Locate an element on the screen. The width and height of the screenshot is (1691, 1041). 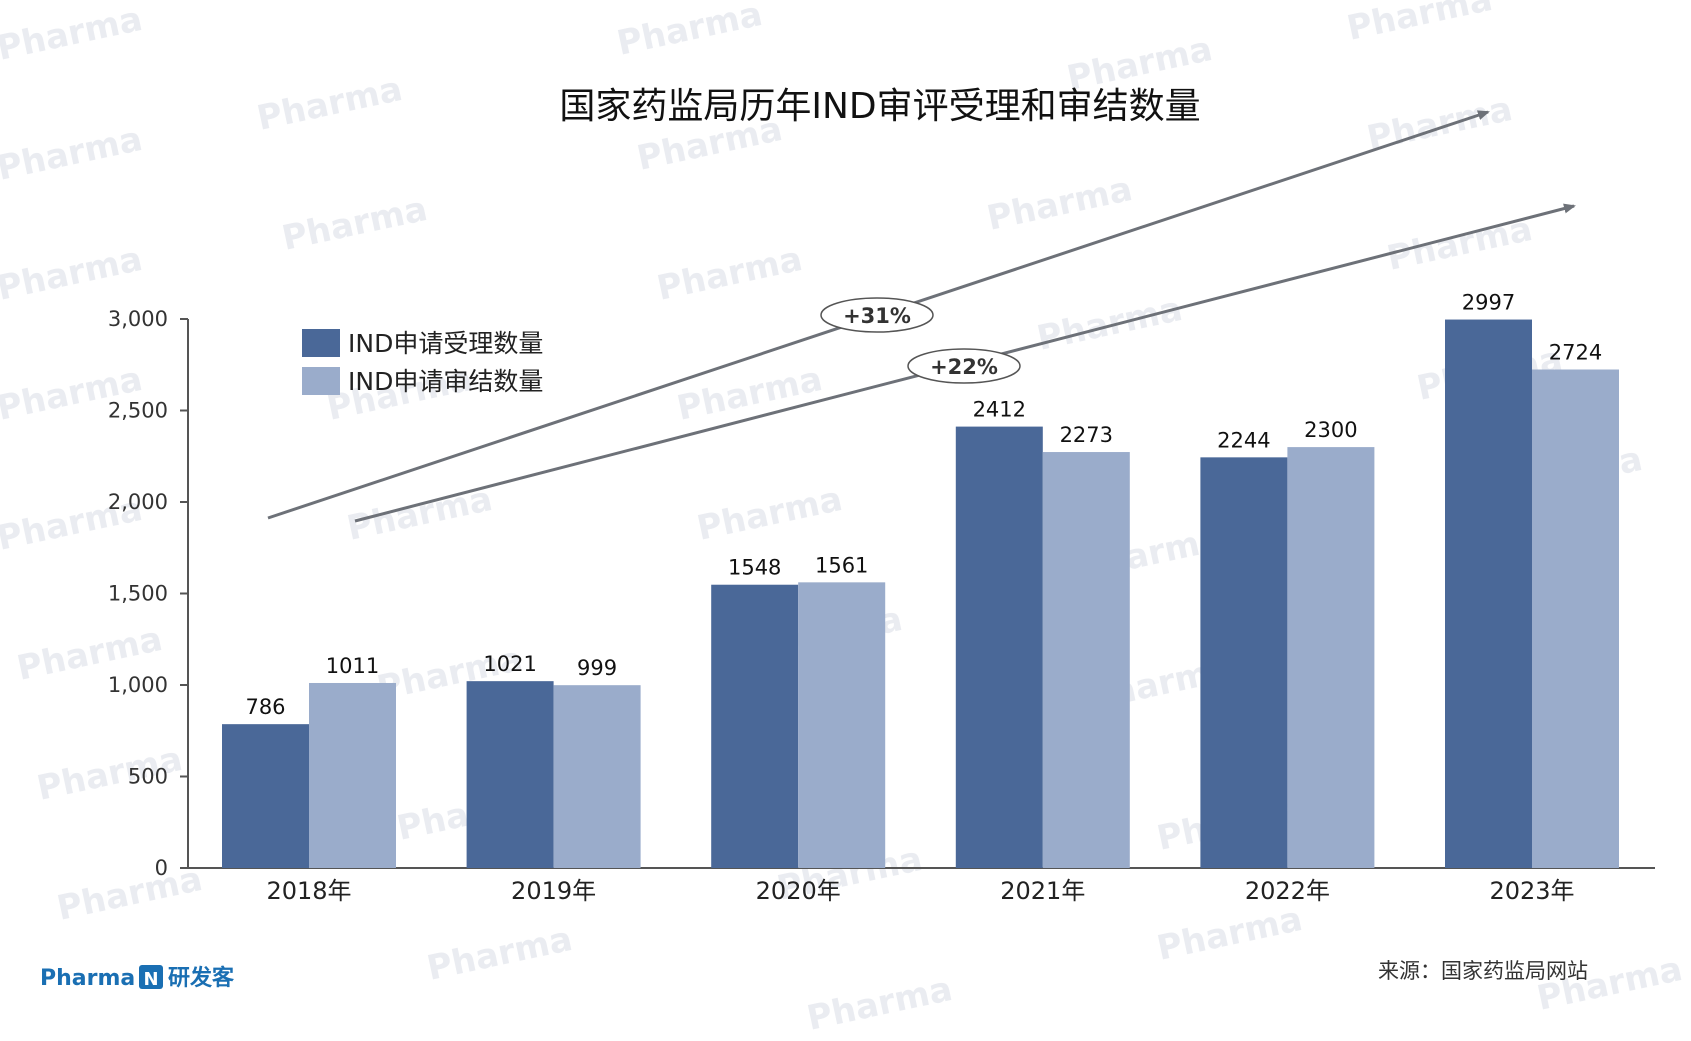
x-tick-label: 2019年 is located at coordinates (553, 891).